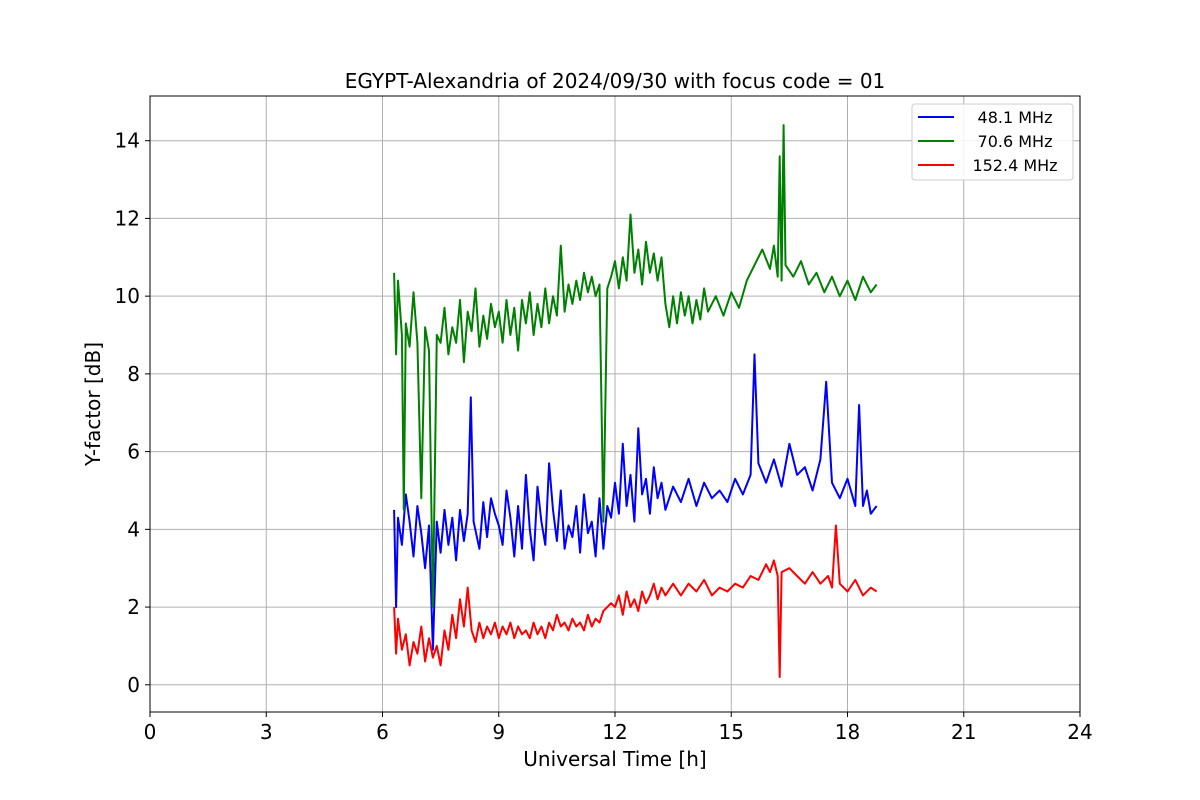  What do you see at coordinates (133, 374) in the screenshot?
I see `y-tick-label: 8` at bounding box center [133, 374].